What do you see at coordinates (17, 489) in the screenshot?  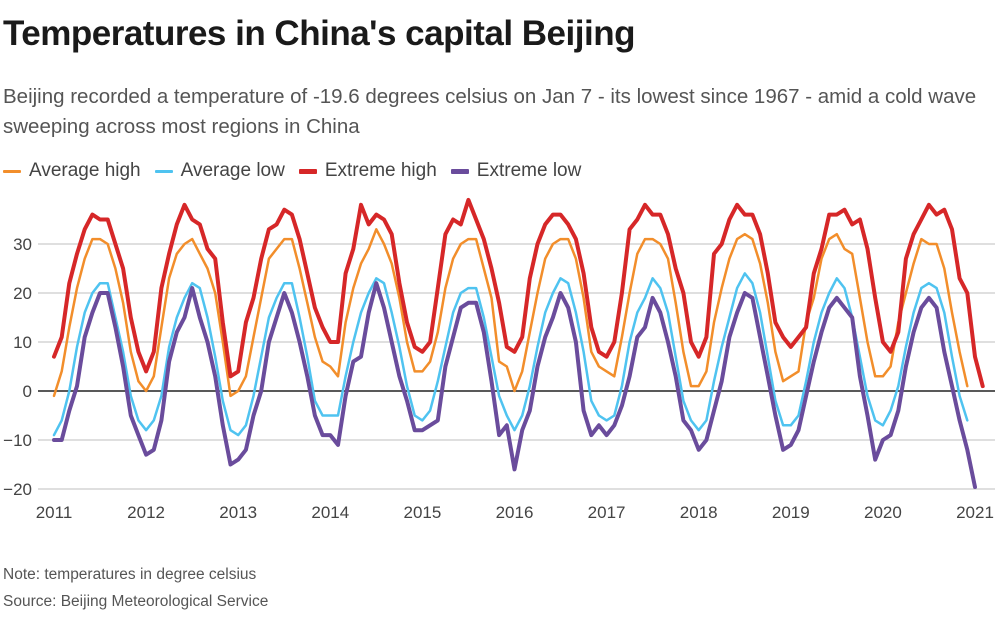 I see `y-tick-label: −20` at bounding box center [17, 489].